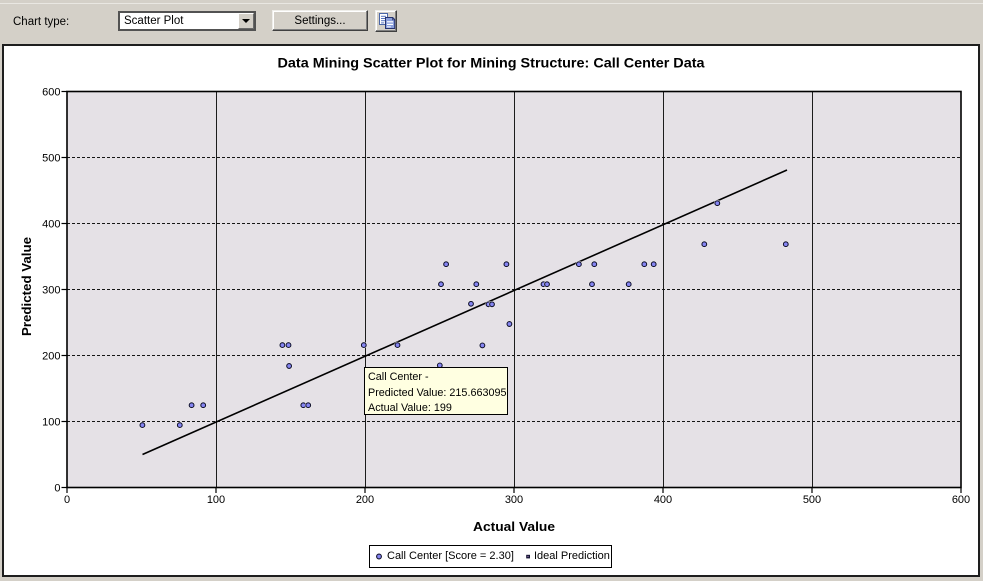 The height and width of the screenshot is (581, 983). I want to click on svg-text: Predicted Value, so click(27, 286).